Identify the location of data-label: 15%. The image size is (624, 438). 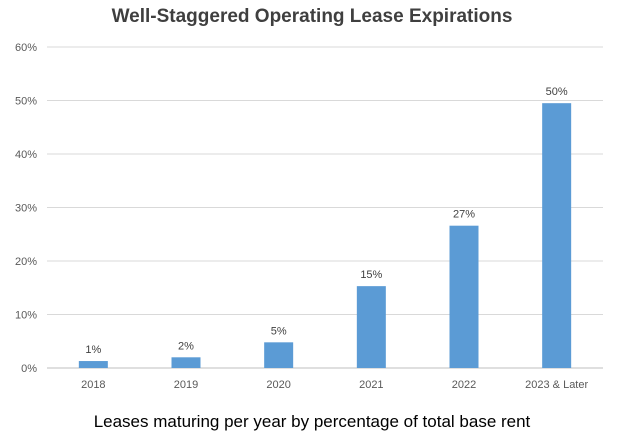
(371, 275).